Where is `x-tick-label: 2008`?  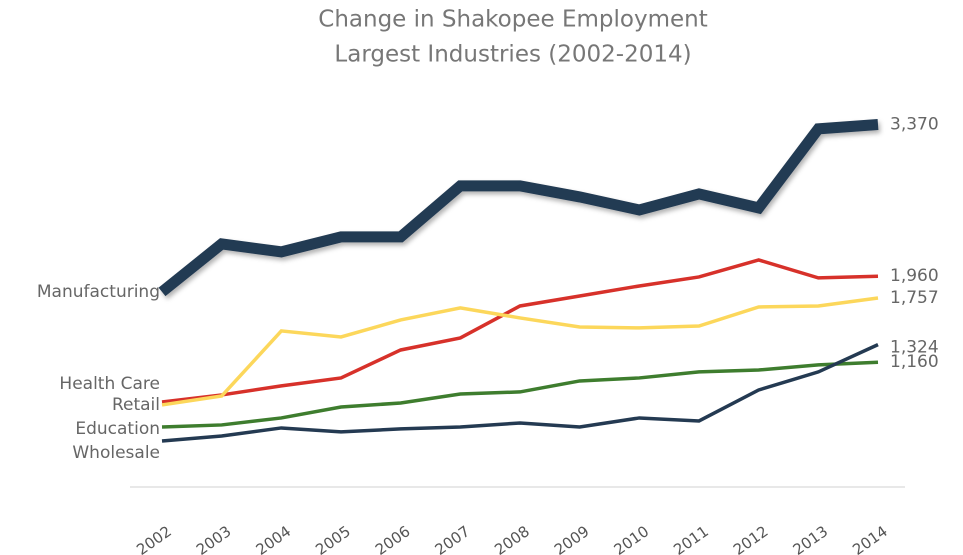 x-tick-label: 2008 is located at coordinates (512, 538).